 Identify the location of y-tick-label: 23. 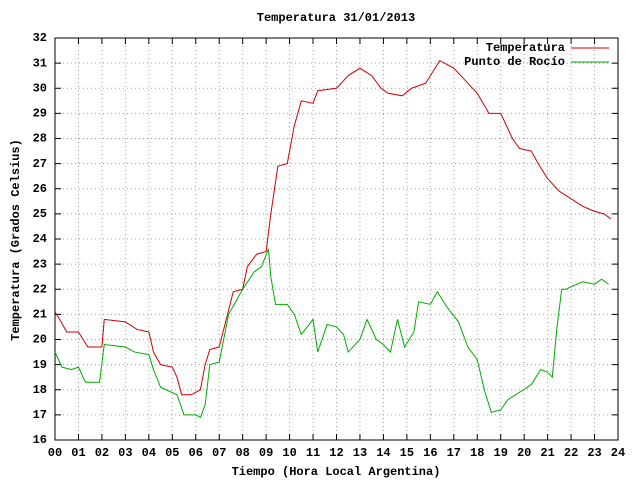
(40, 264).